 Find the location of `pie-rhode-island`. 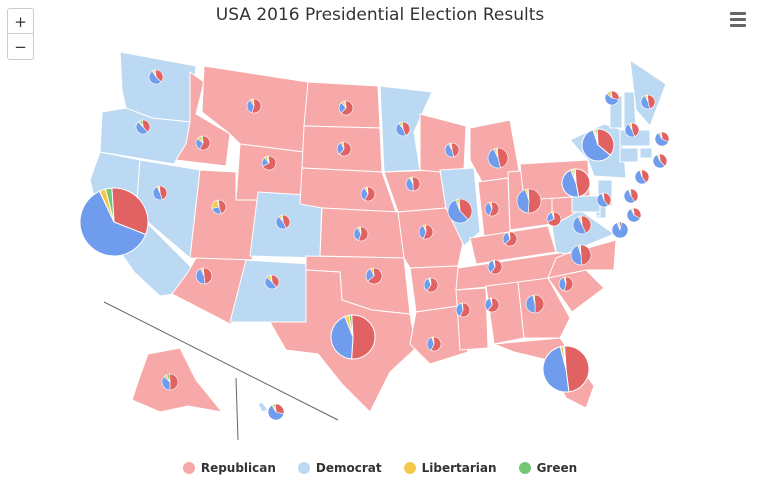

pie-rhode-island is located at coordinates (660, 161).